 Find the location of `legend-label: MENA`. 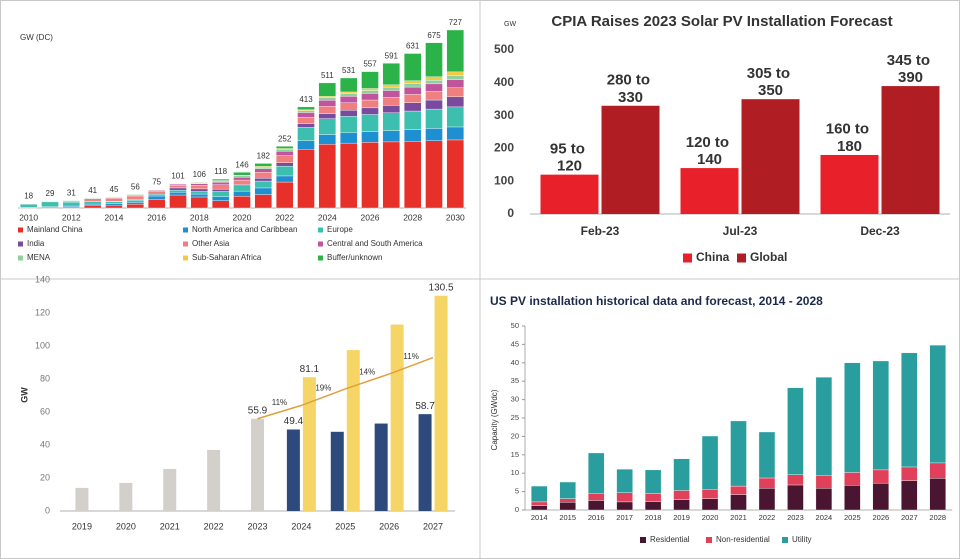

legend-label: MENA is located at coordinates (39, 257).